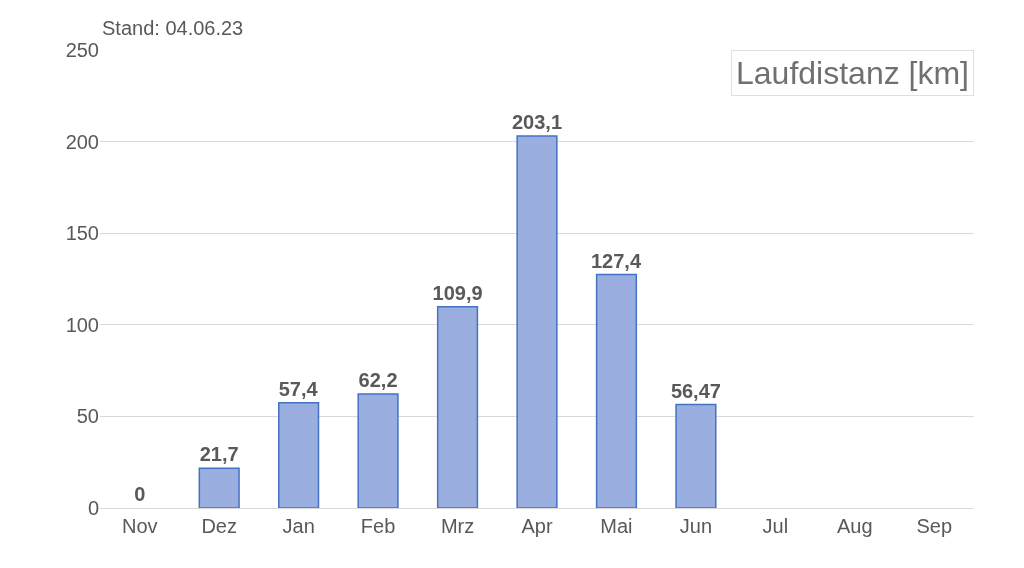 The image size is (1024, 568). What do you see at coordinates (695, 390) in the screenshot?
I see `data-label: 56,47` at bounding box center [695, 390].